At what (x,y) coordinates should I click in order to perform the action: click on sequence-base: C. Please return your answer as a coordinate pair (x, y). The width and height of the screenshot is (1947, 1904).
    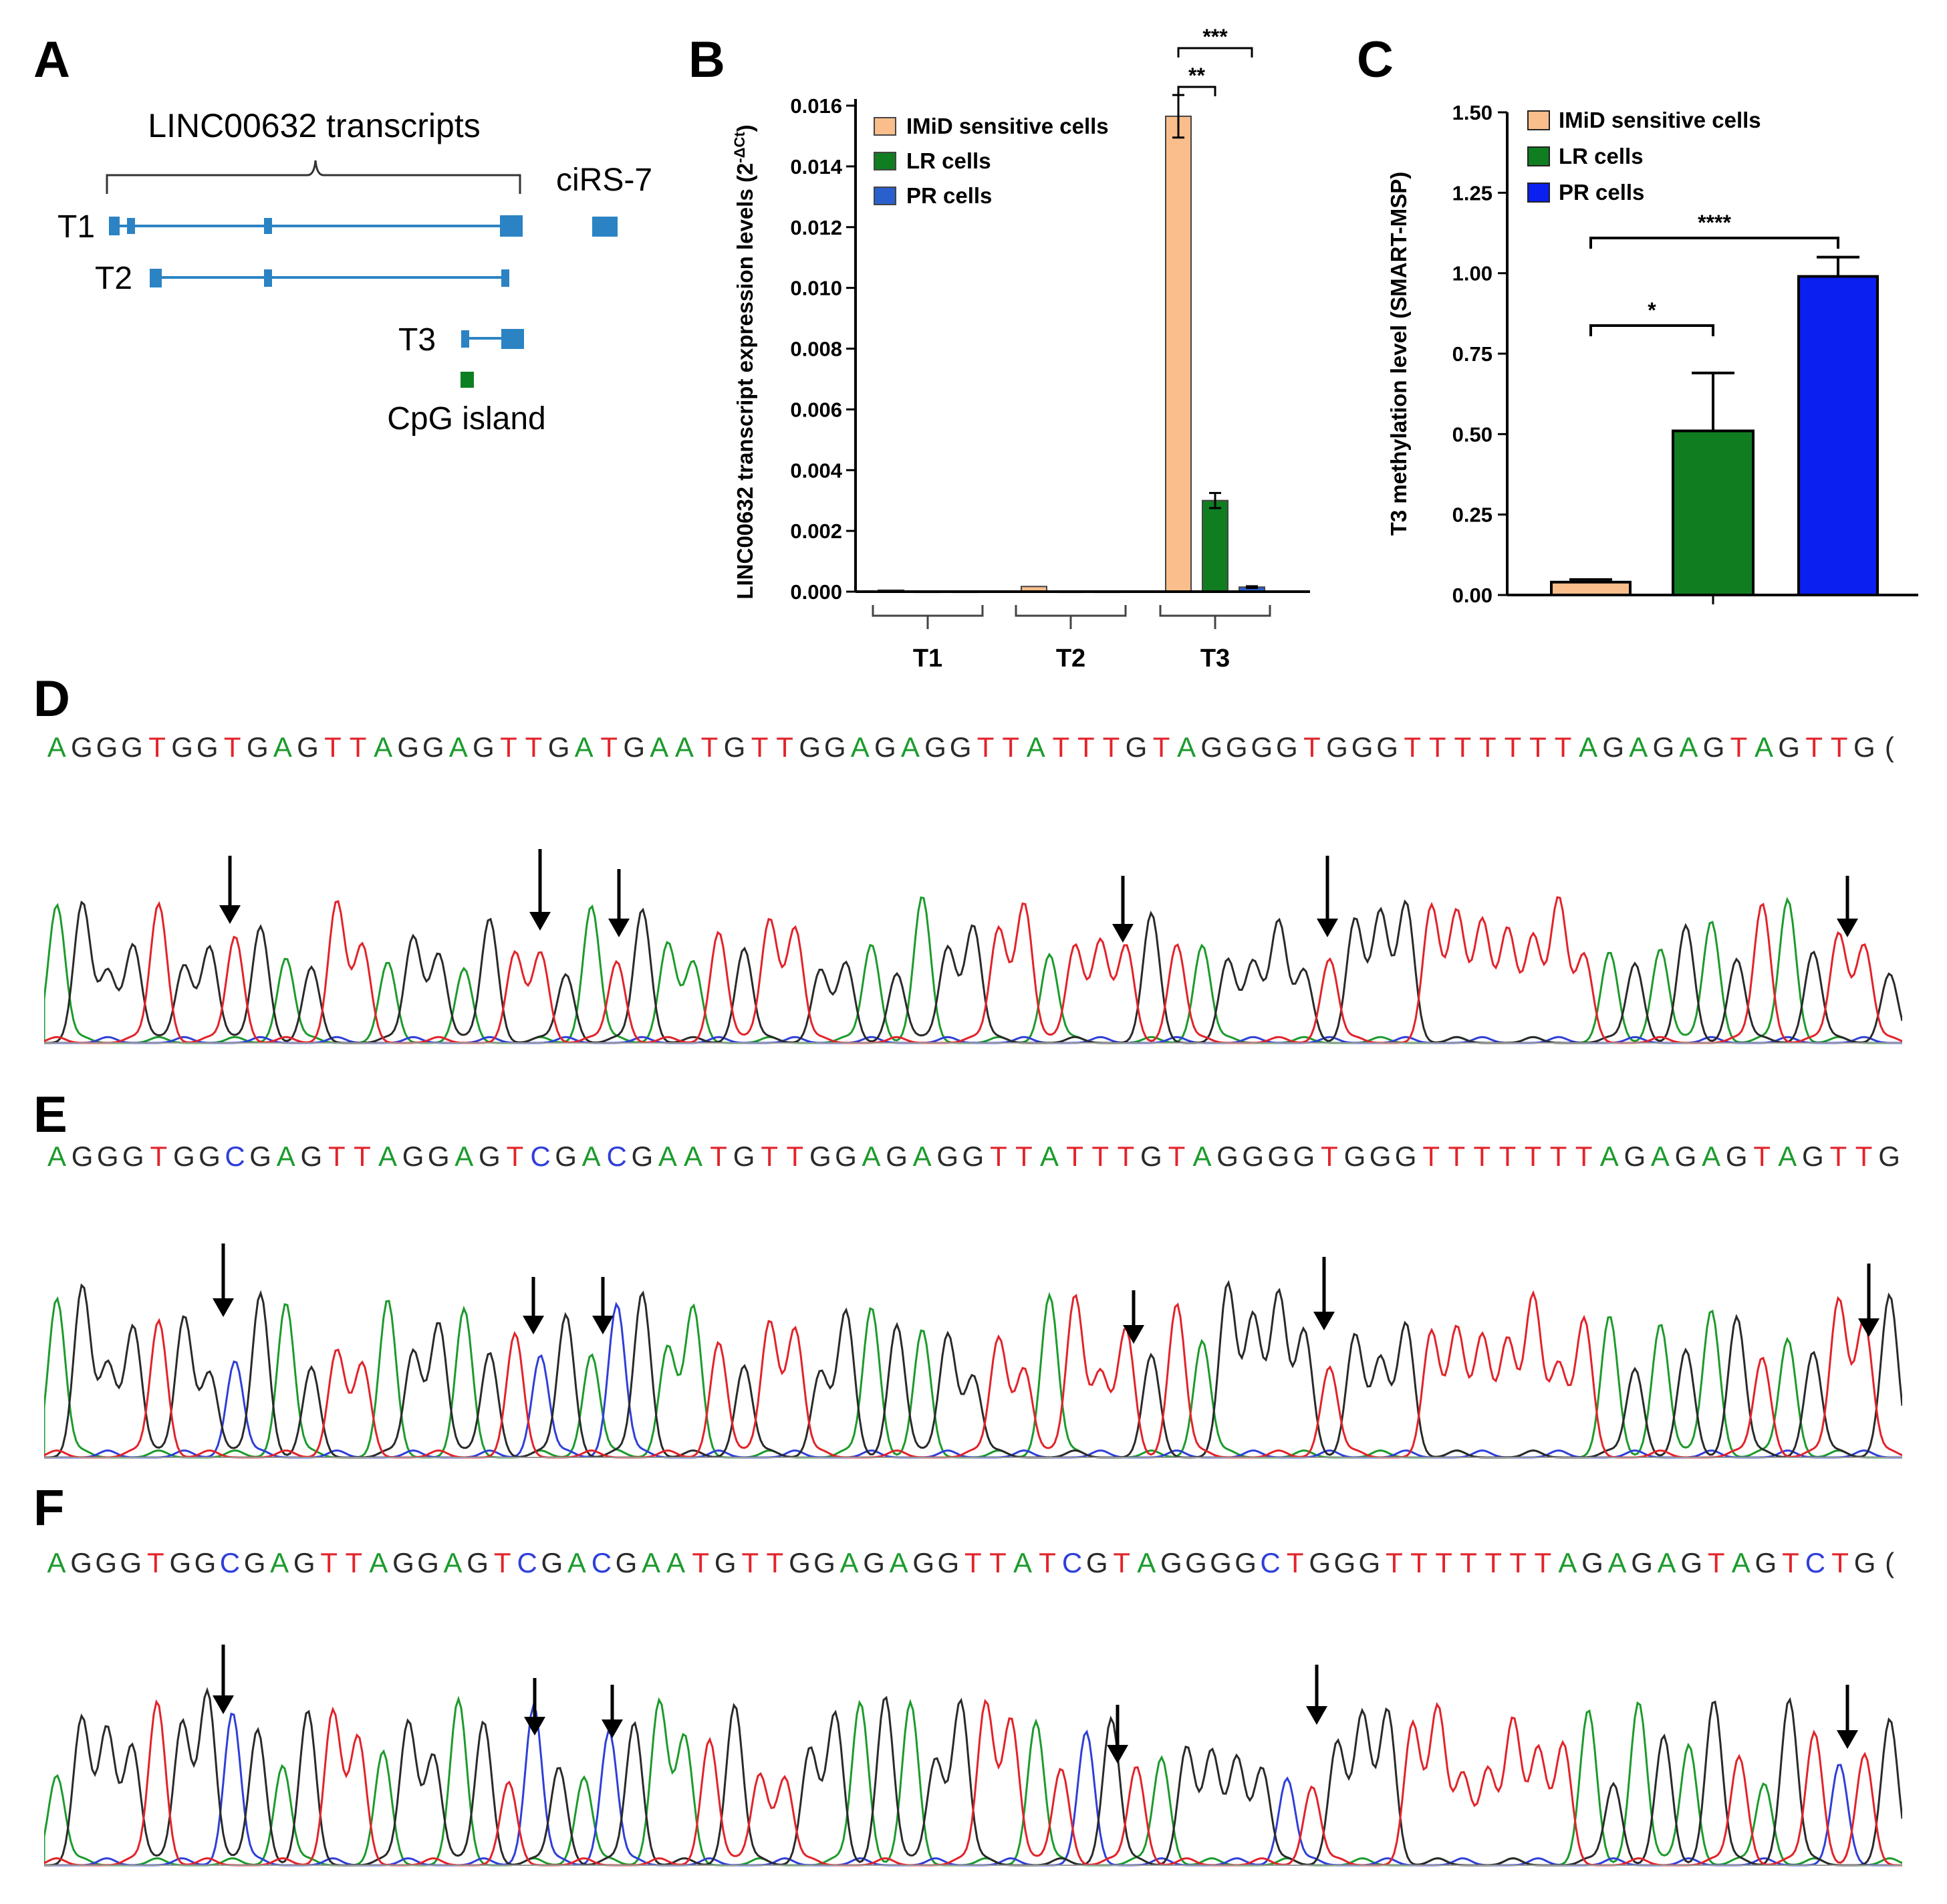
    Looking at the image, I should click on (1270, 1562).